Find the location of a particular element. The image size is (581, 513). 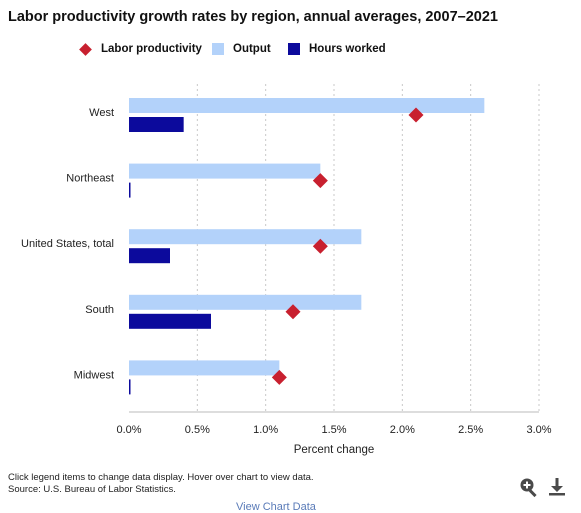

legend-label-labor-productivity: Labor productivity is located at coordinates (151, 49).